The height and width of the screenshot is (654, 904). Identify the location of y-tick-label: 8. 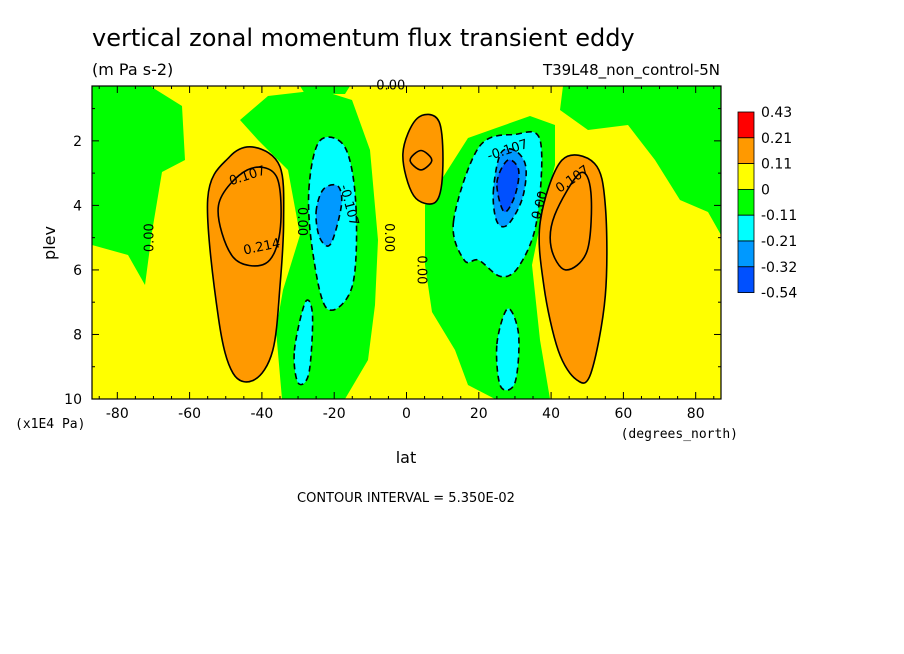
(77, 335).